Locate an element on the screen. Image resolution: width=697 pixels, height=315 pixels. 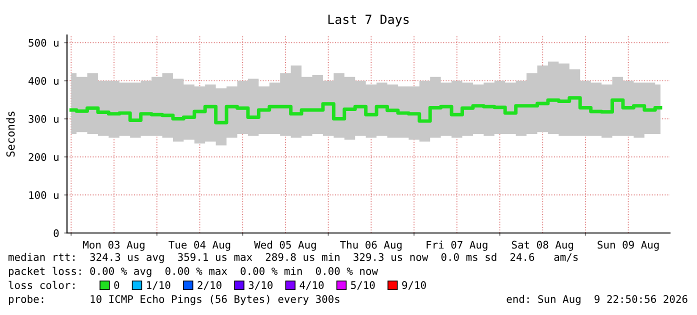
legend-label: 1/10 is located at coordinates (158, 285).